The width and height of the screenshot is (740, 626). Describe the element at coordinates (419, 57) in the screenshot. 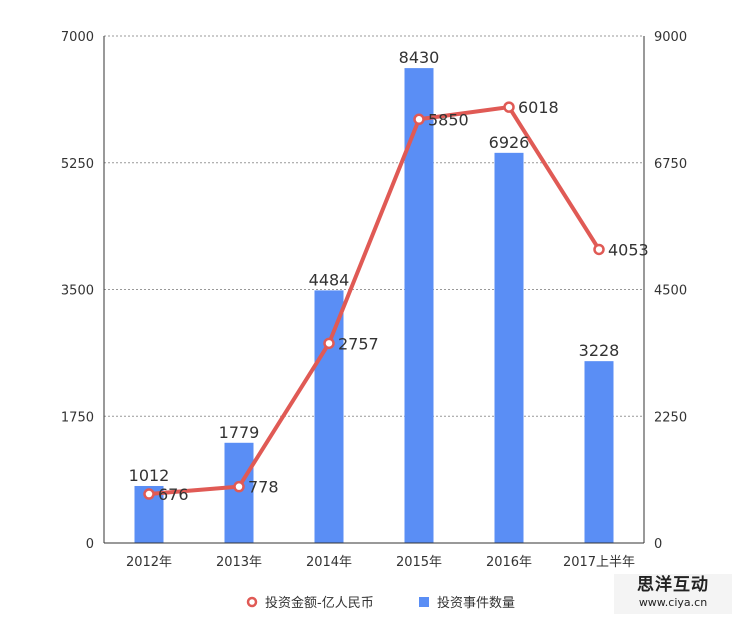

I see `bar-value-label: 8430` at that location.